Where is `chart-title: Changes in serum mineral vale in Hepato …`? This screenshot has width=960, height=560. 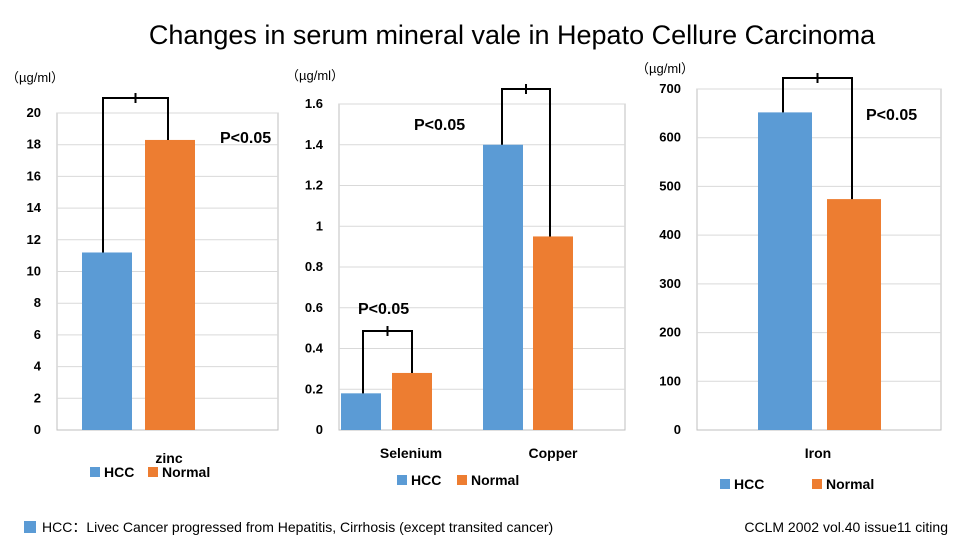
chart-title: Changes in serum mineral vale in Hepato … is located at coordinates (512, 35).